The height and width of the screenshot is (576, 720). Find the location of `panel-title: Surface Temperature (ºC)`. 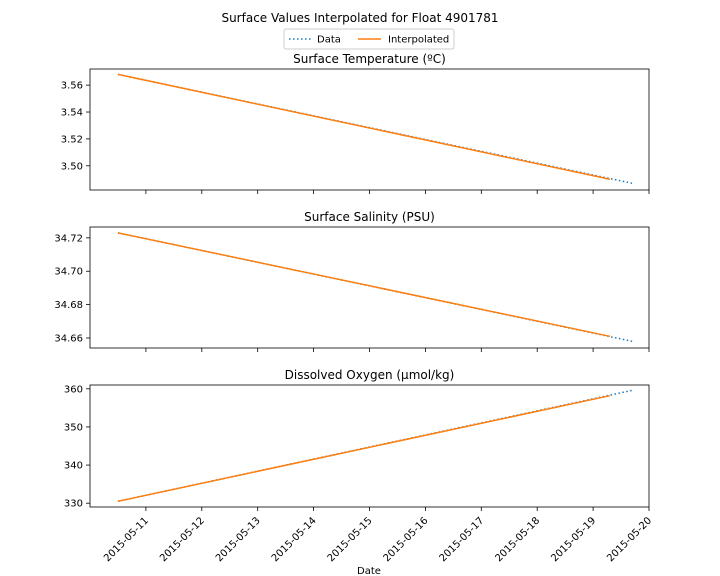

panel-title: Surface Temperature (ºC) is located at coordinates (369, 59).